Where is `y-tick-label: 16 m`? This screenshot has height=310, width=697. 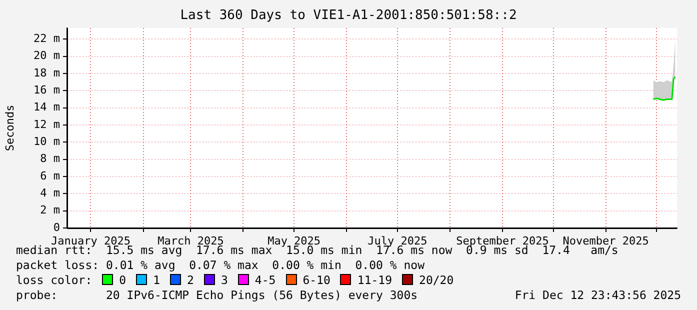 y-tick-label: 16 m is located at coordinates (47, 90).